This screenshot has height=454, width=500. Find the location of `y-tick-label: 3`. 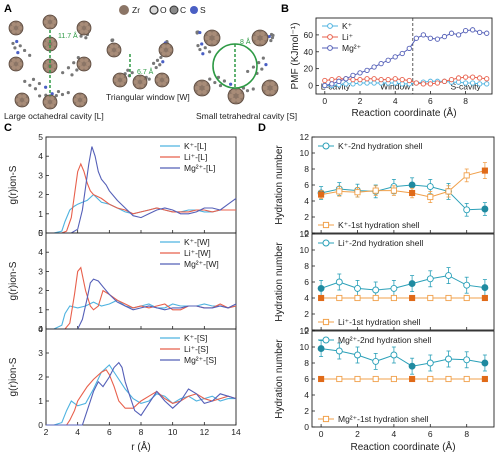

y-tick-label: 3 is located at coordinates (40, 271).